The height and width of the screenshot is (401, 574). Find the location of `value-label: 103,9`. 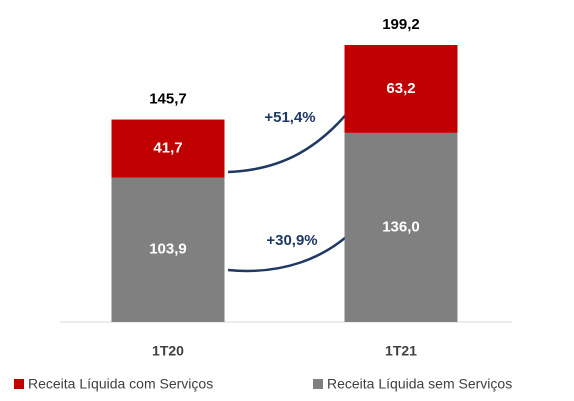

value-label: 103,9 is located at coordinates (168, 249).